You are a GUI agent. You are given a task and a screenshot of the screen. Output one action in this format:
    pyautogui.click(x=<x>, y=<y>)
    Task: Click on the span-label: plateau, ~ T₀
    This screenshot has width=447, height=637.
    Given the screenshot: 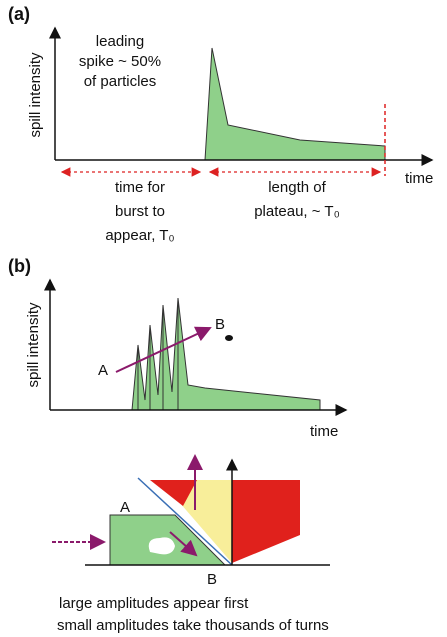 What is the action you would take?
    pyautogui.click(x=297, y=211)
    